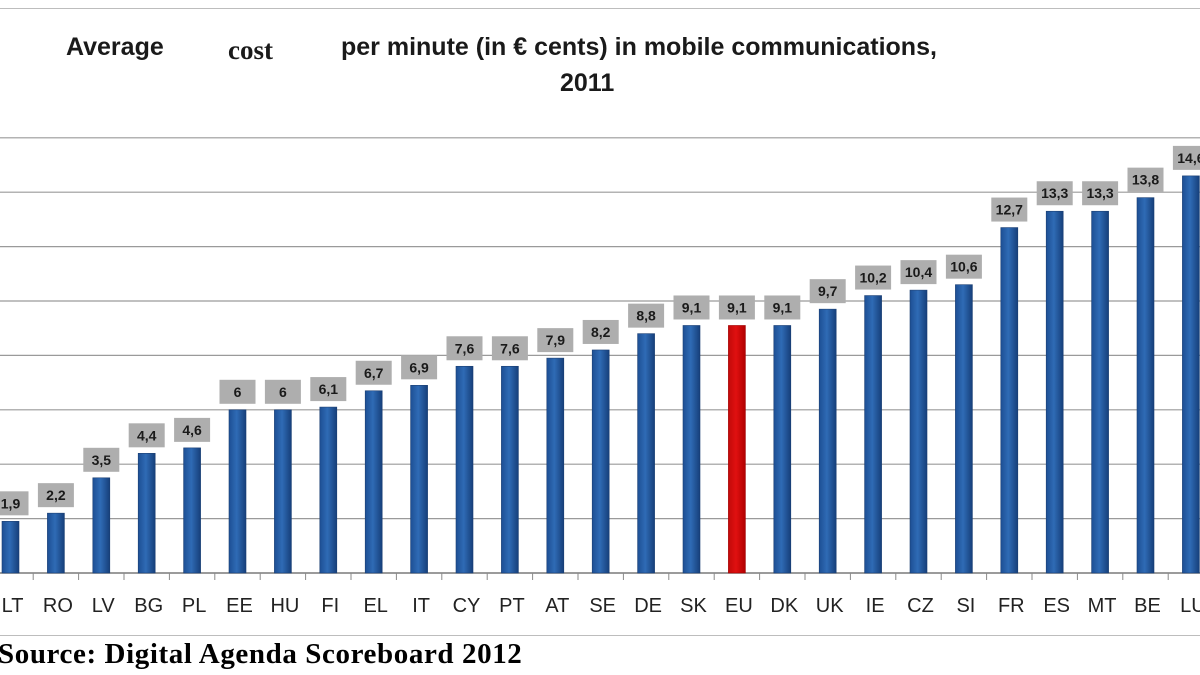 This screenshot has height=675, width=1200. What do you see at coordinates (784, 606) in the screenshot?
I see `x-tick-label: DK` at bounding box center [784, 606].